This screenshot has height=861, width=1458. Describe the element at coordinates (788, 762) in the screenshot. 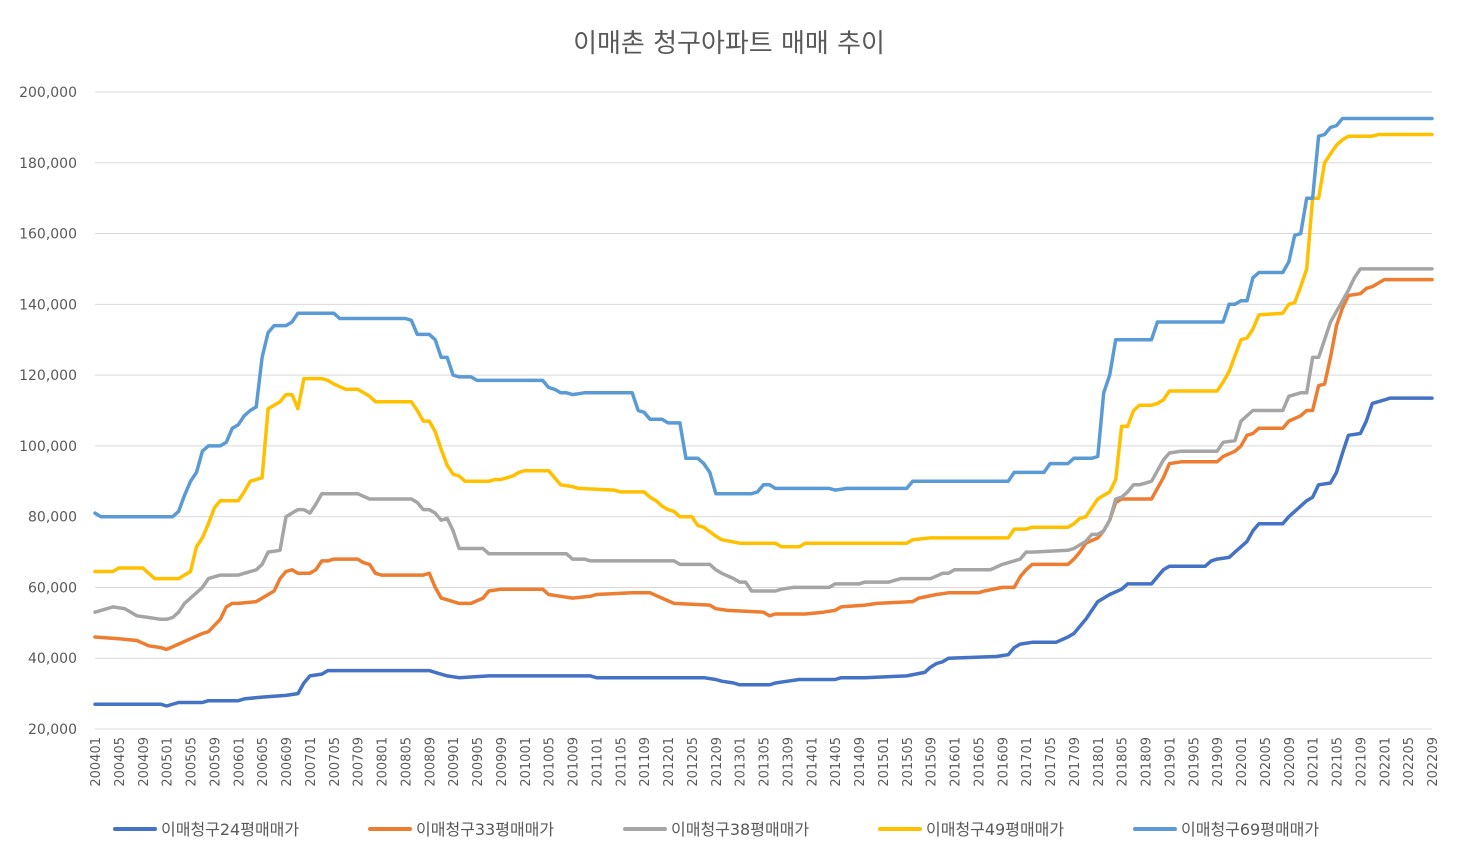

I see `x-tick-label: 201309` at that location.